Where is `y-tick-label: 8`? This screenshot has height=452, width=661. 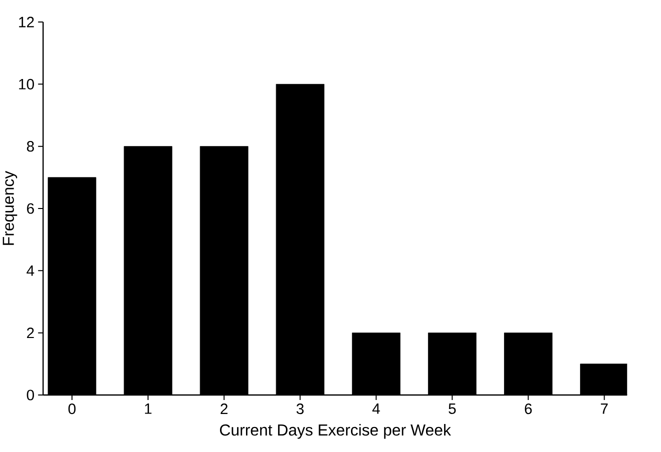
y-tick-label: 8 is located at coordinates (30, 146).